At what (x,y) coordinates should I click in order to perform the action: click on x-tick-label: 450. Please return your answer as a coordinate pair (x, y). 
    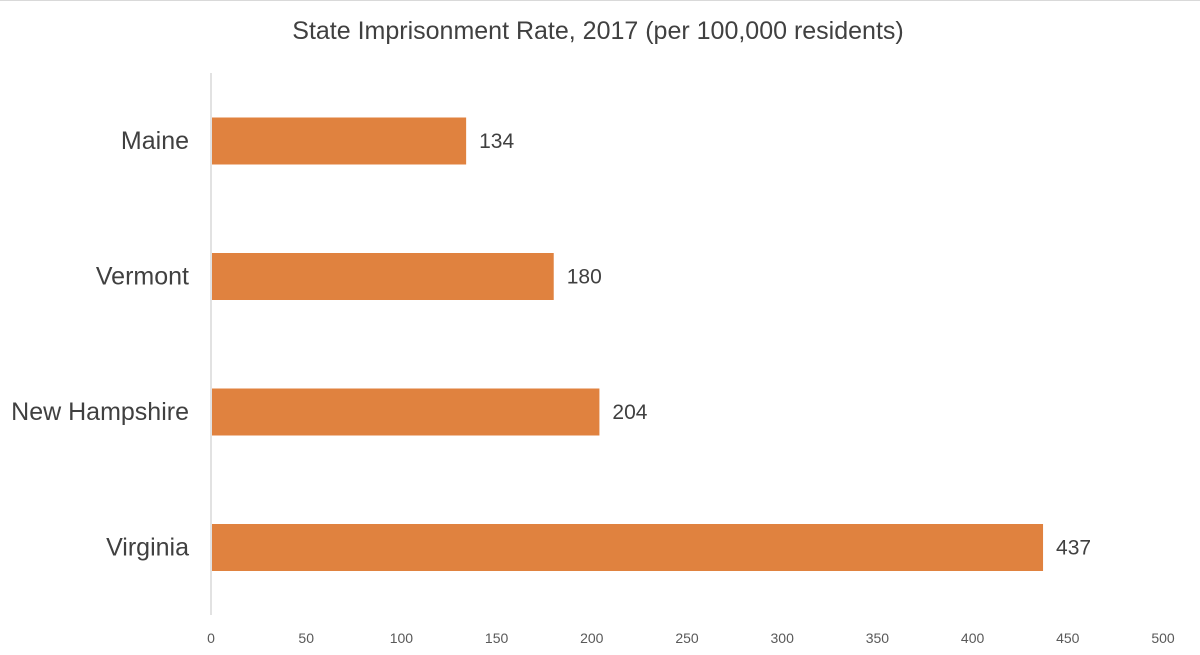
    Looking at the image, I should click on (1068, 638).